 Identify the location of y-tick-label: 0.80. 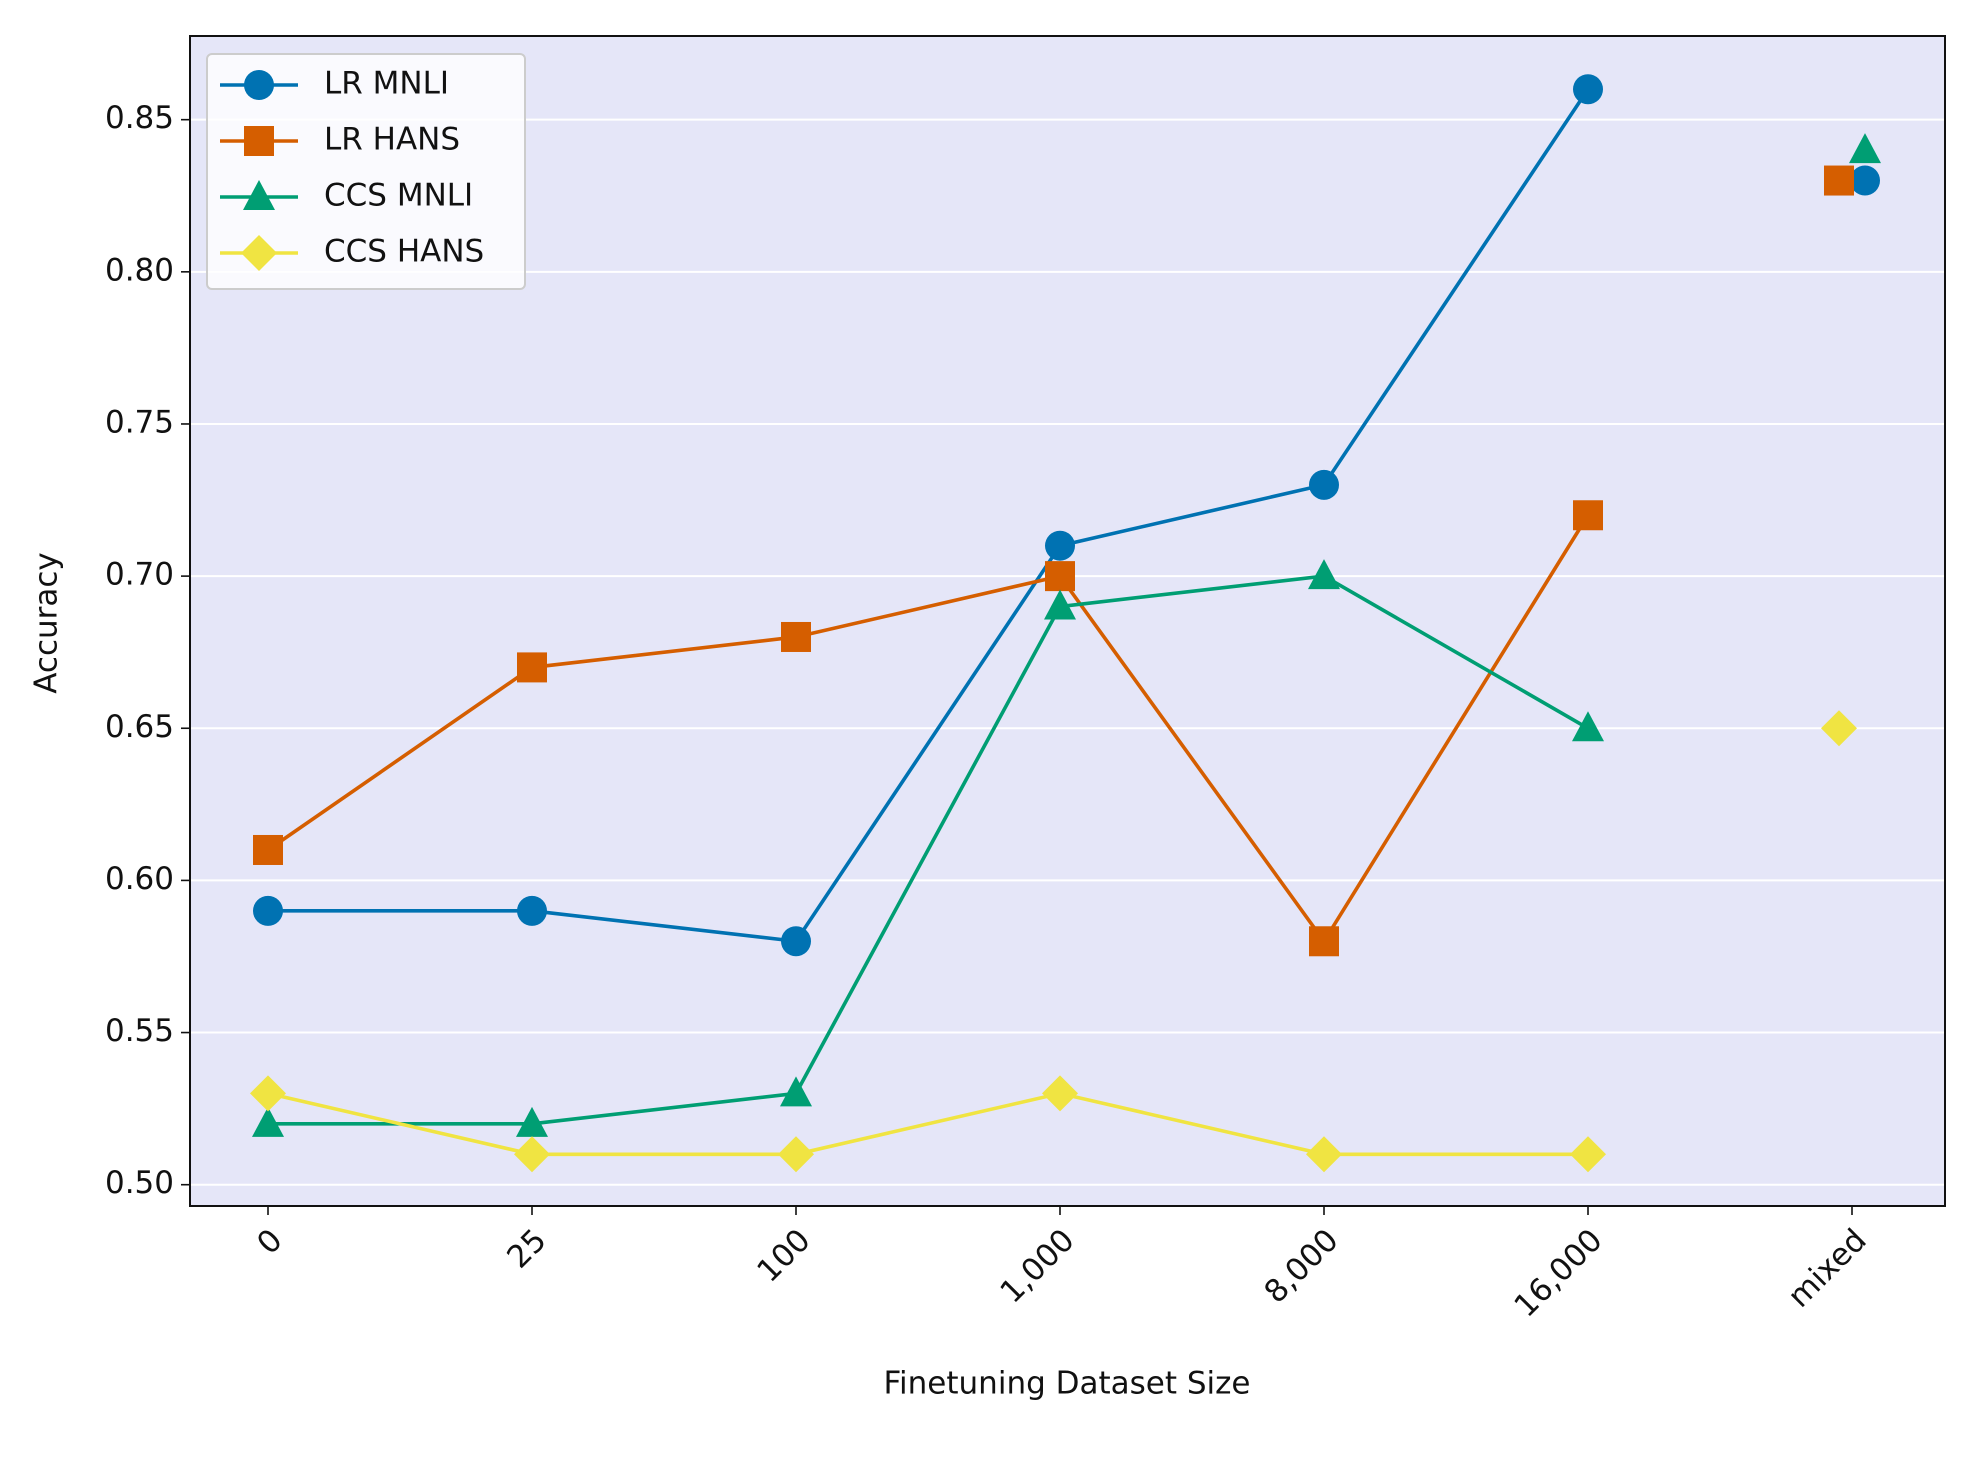
(139, 270).